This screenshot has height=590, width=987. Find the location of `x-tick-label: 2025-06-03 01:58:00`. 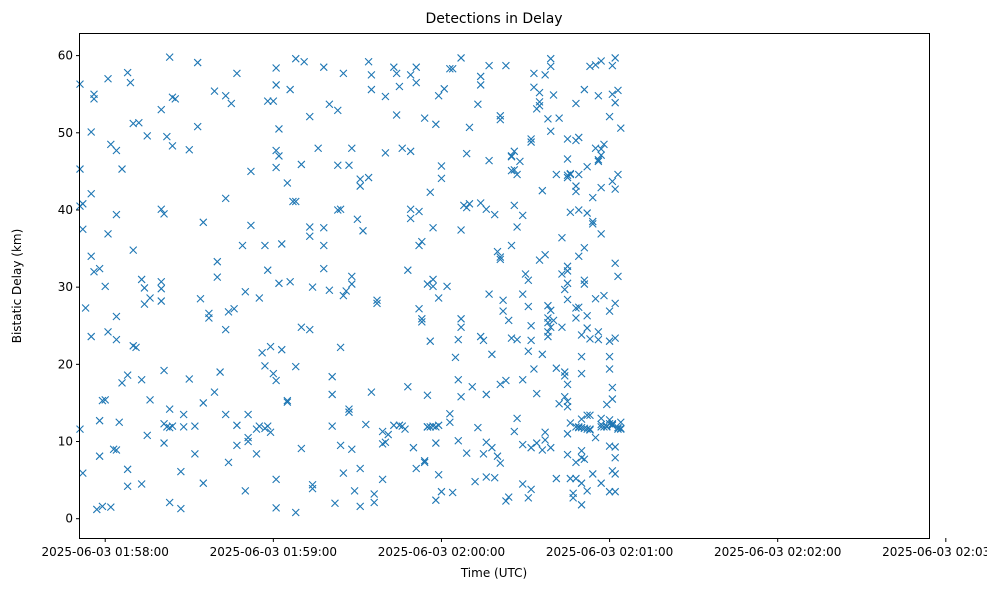

x-tick-label: 2025-06-03 01:58:00 is located at coordinates (104, 552).